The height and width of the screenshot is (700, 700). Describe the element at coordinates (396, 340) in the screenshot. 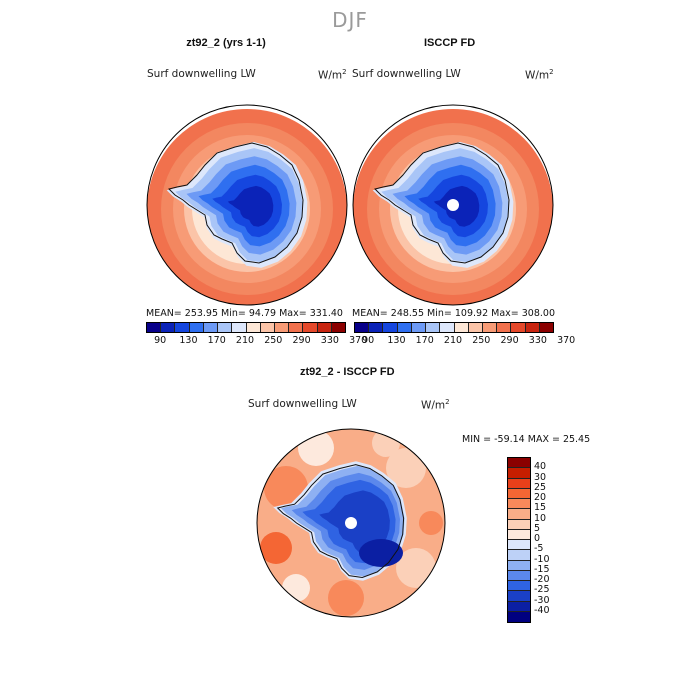

I see `colorbar-tick-label: 130` at that location.